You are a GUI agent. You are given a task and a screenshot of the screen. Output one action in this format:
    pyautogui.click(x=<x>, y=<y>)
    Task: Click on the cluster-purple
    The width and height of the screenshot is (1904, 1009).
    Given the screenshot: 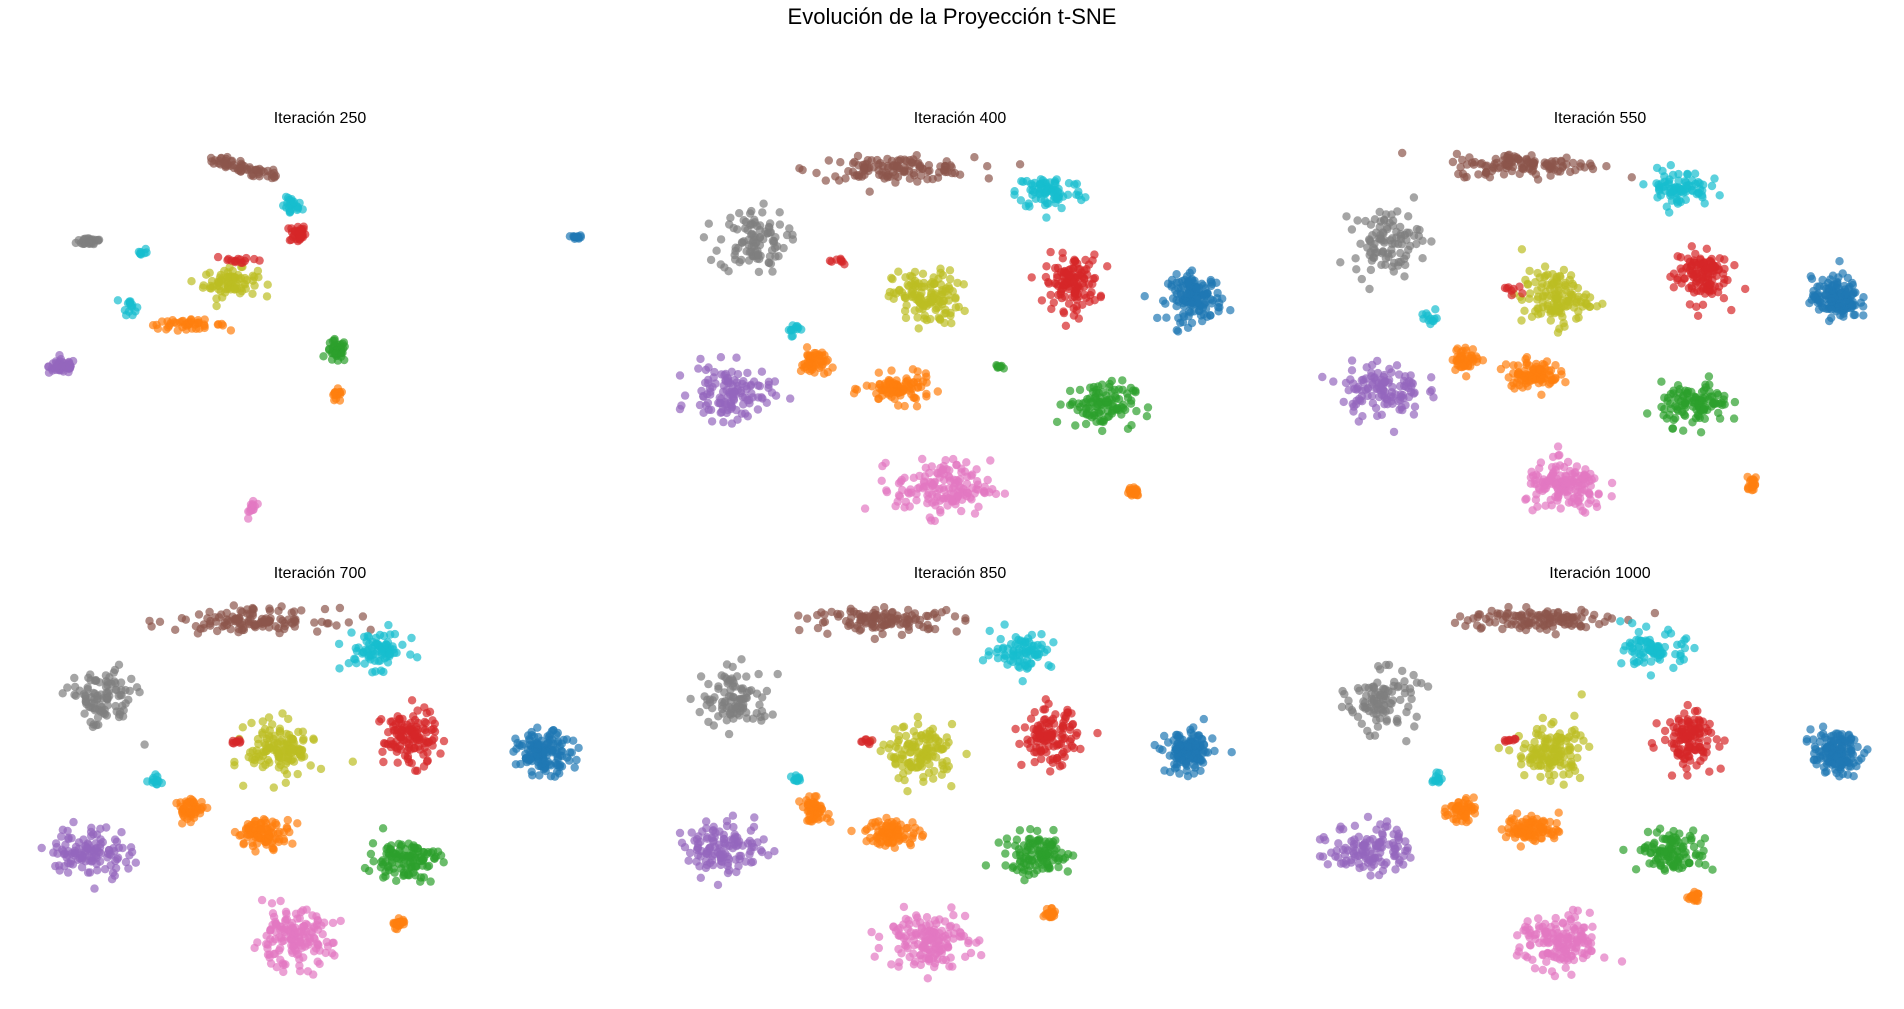 What is the action you would take?
    pyautogui.click(x=1378, y=396)
    